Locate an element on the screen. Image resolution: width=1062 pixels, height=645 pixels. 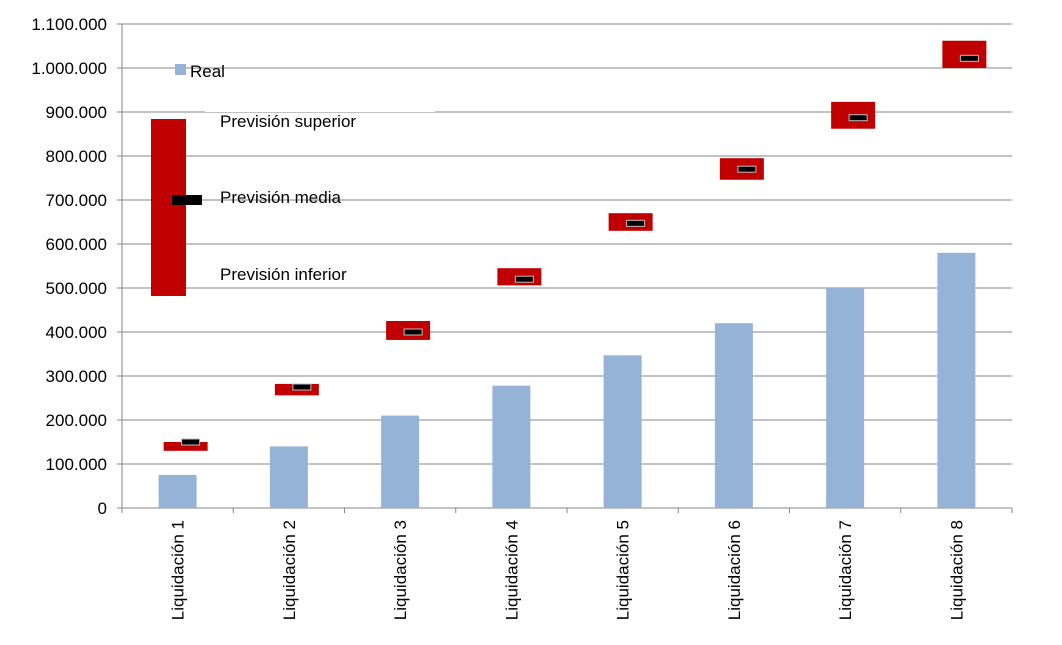
y-tick-label: 900.000 is located at coordinates (76, 112).